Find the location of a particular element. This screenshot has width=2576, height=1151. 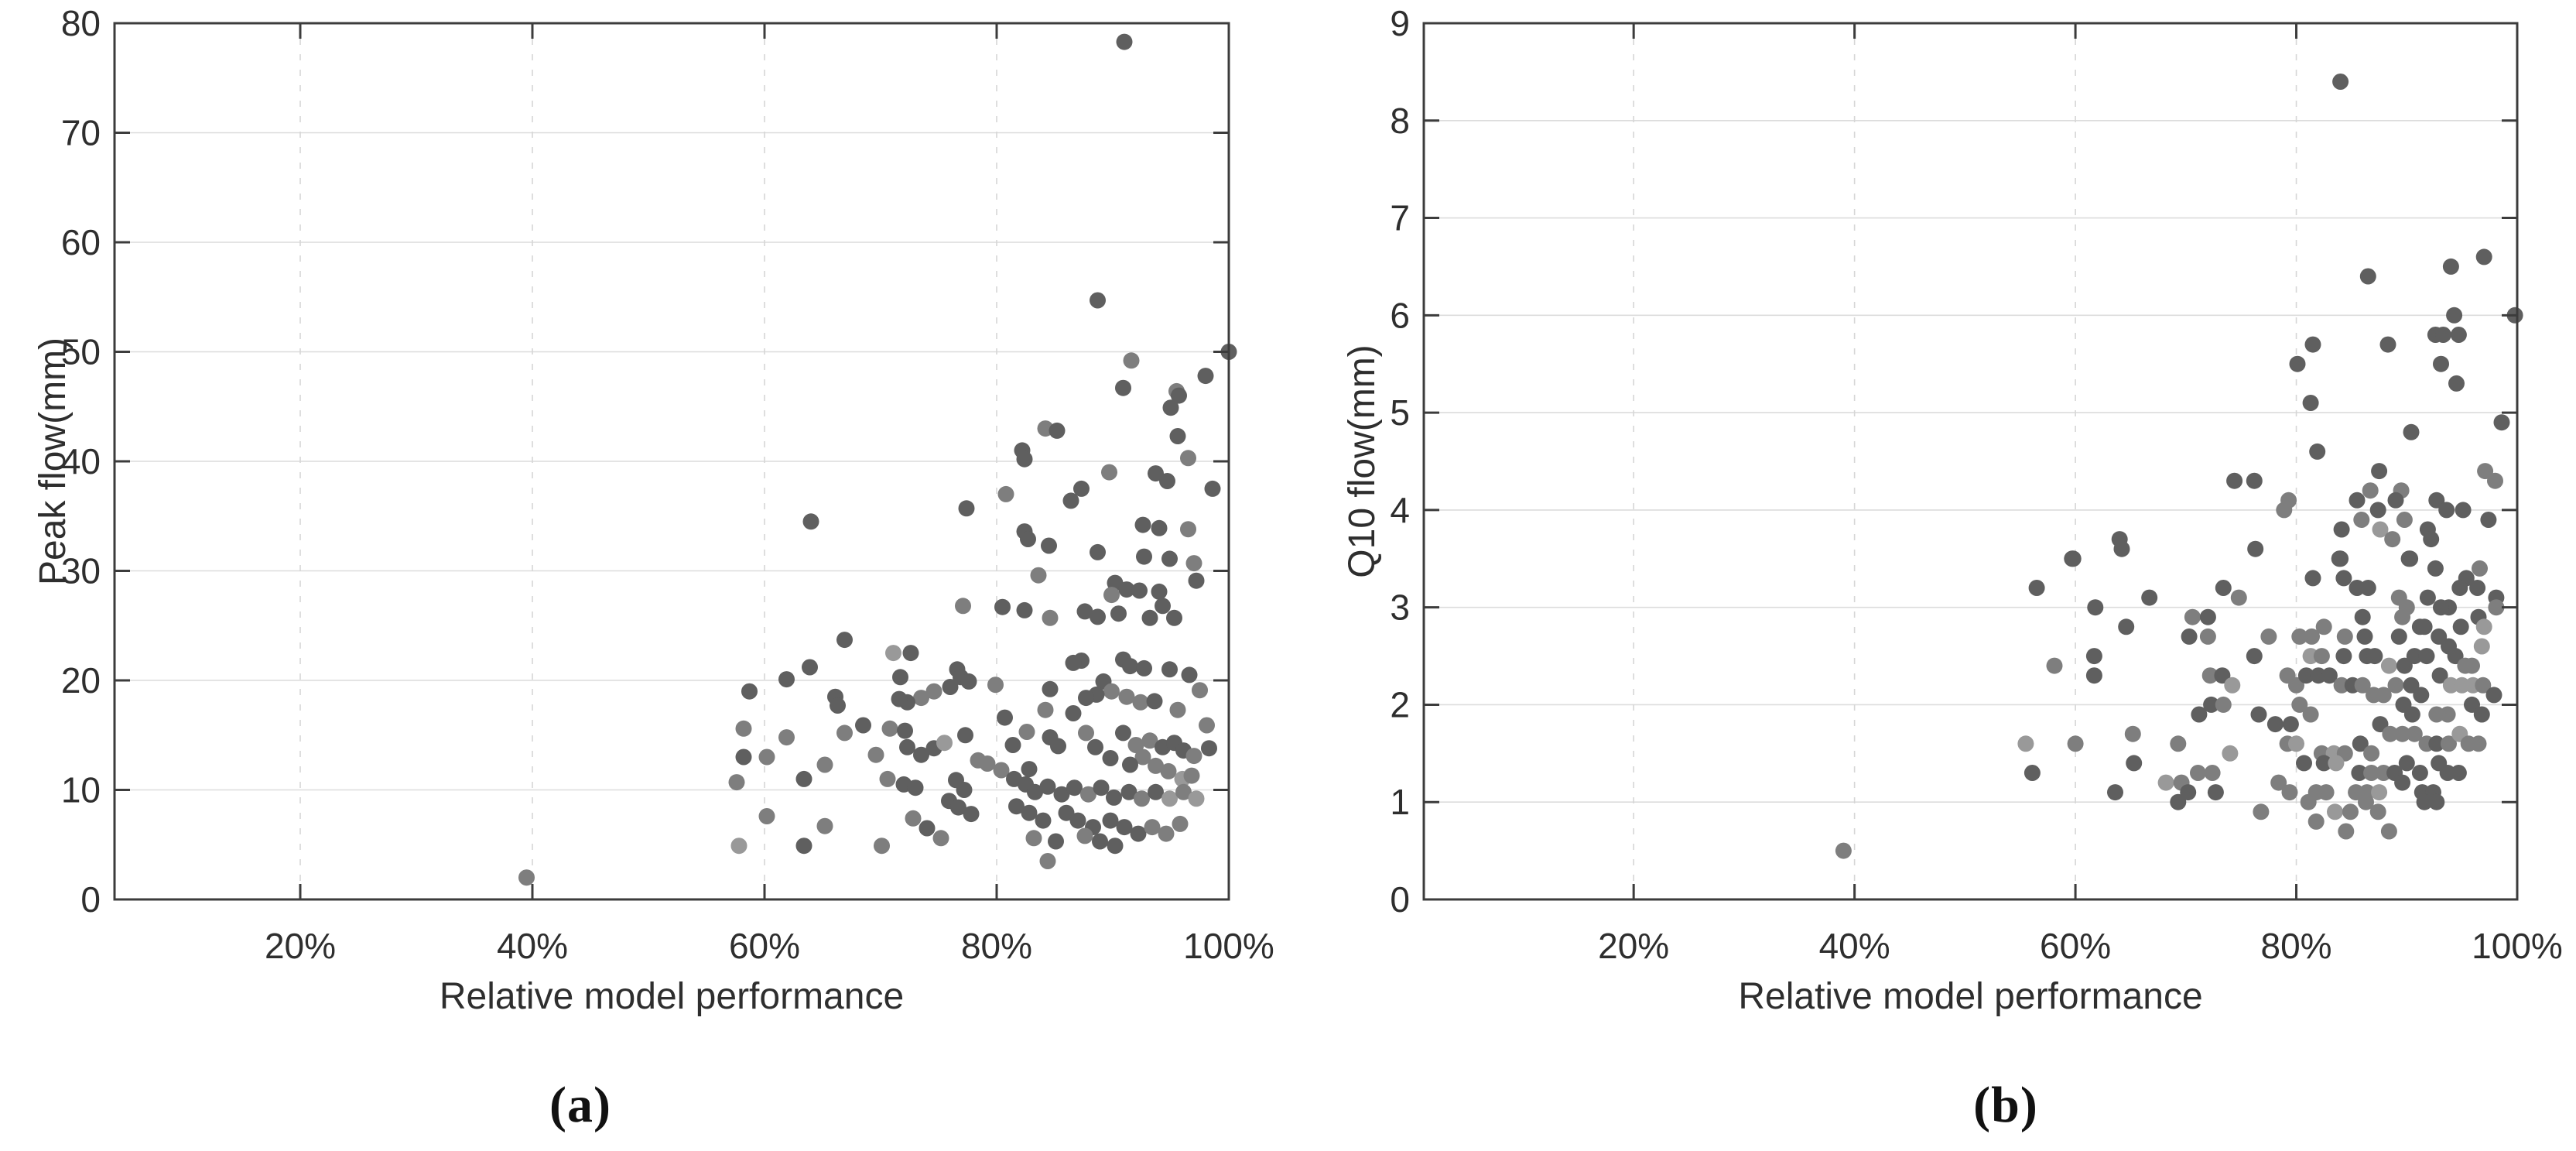

y-tick-label: 5 is located at coordinates (1400, 413).